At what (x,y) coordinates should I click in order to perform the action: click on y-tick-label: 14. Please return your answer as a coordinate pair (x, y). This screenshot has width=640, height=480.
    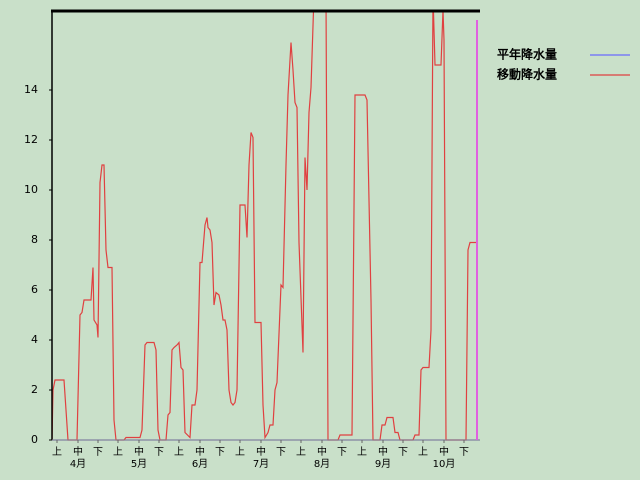
    Looking at the image, I should click on (31, 89).